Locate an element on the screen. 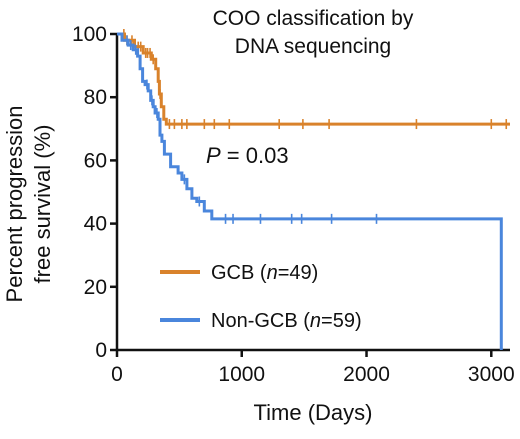 Image resolution: width=520 pixels, height=439 pixels. p-value-text: = 0.03 is located at coordinates (255, 155).